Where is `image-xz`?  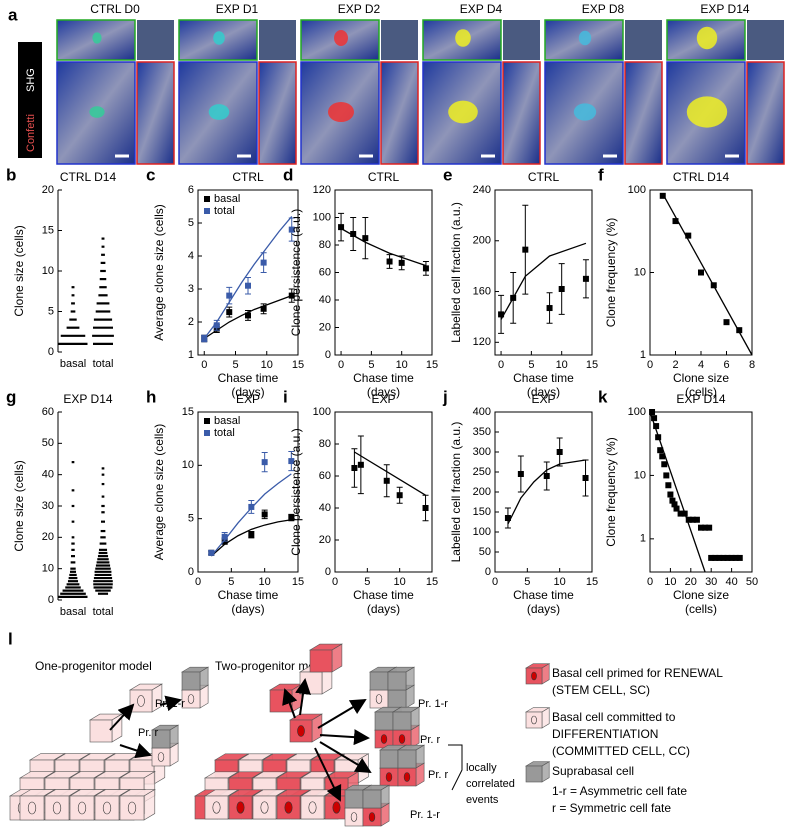
image-xz is located at coordinates (340, 40).